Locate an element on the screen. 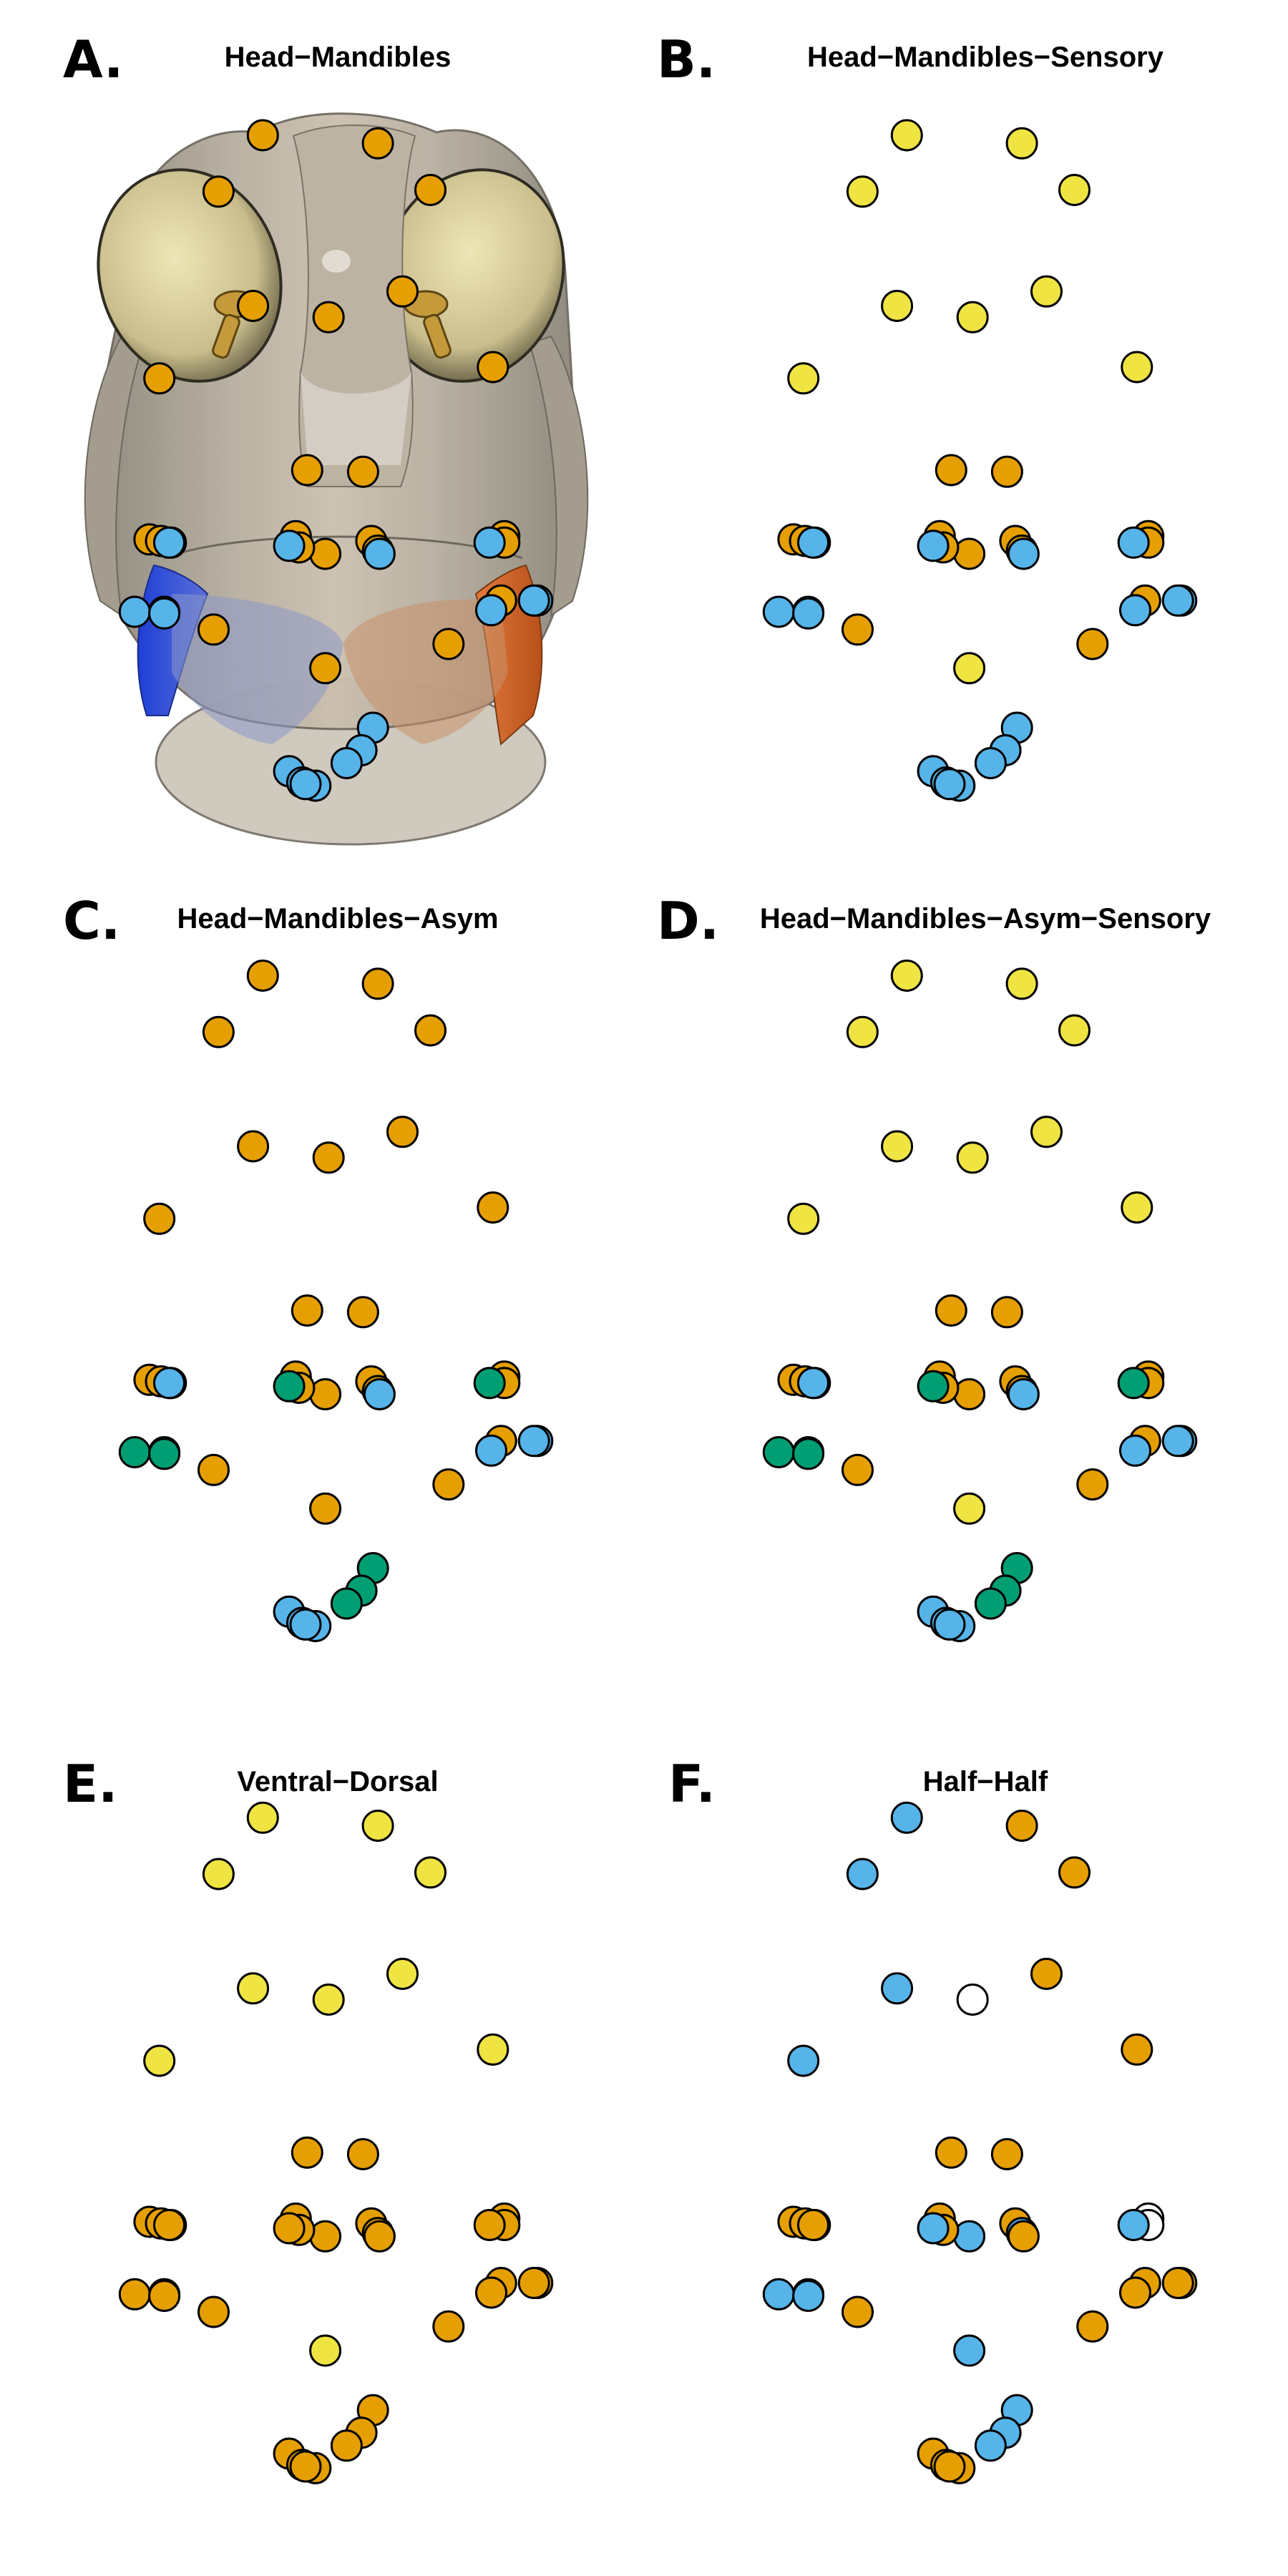 This screenshot has height=2576, width=1288. panel-label: D. is located at coordinates (688, 921).